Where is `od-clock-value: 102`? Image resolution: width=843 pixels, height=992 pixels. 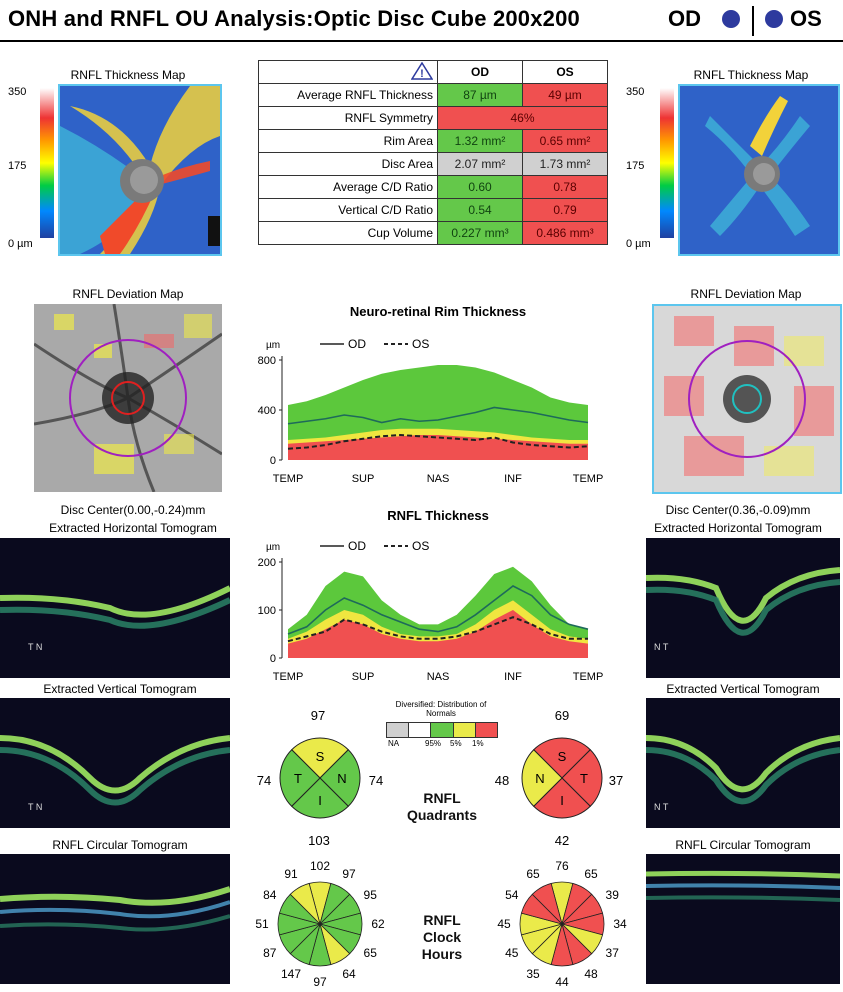
od-clock-value: 102 is located at coordinates (320, 866).